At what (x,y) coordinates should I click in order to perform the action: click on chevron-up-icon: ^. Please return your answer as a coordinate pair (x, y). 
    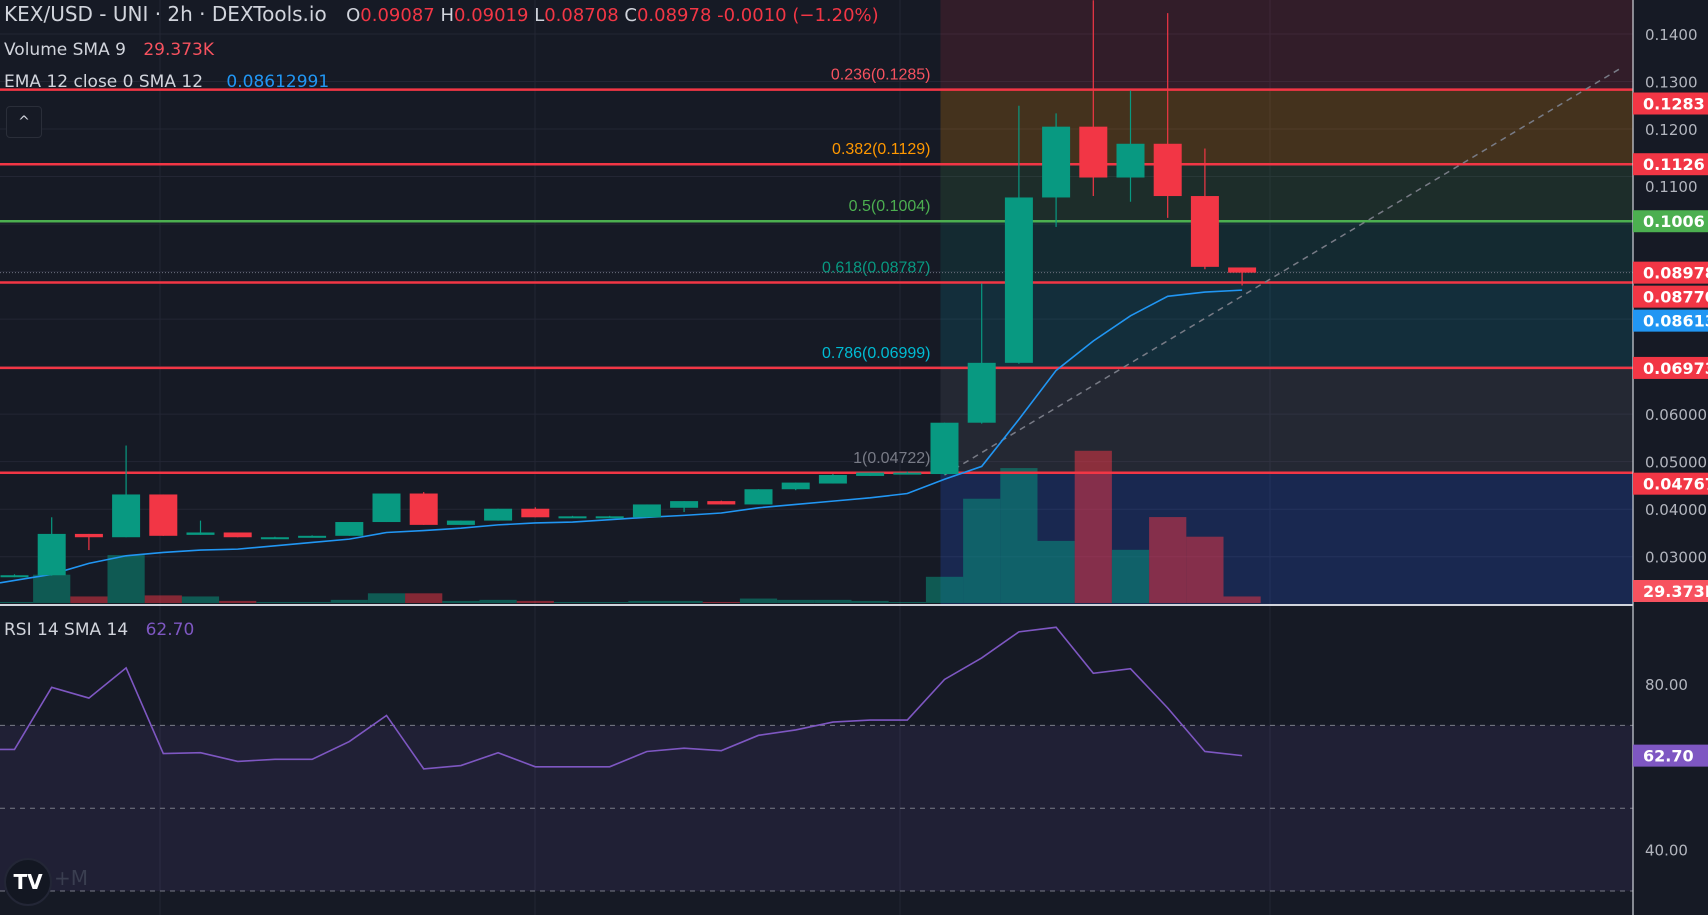
    Looking at the image, I should click on (24, 122).